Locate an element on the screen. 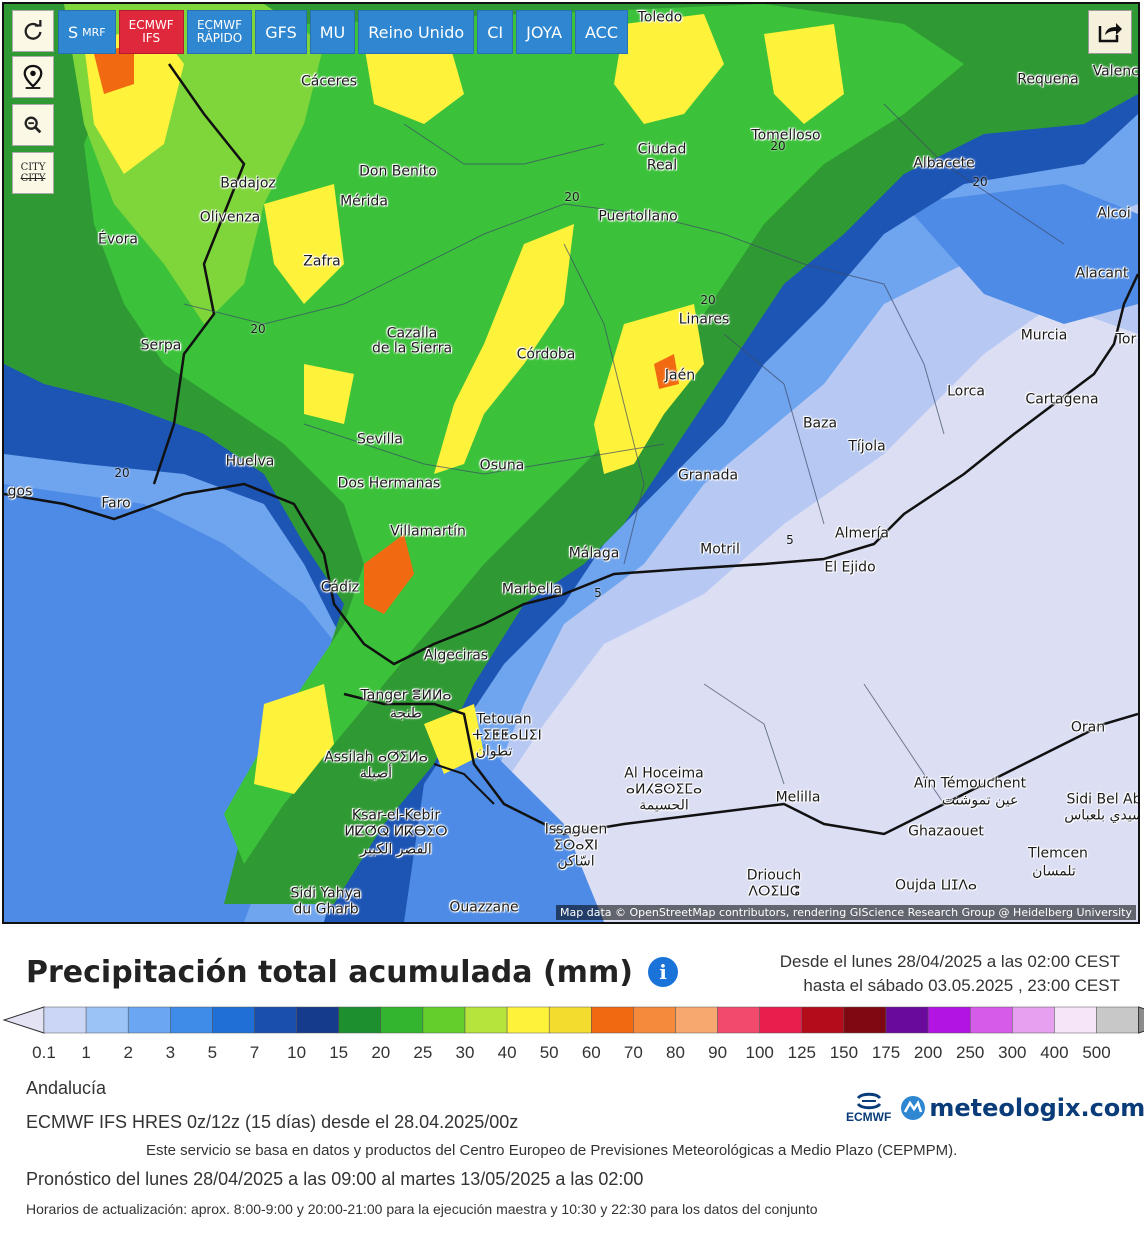  share-button is located at coordinates (1110, 32).